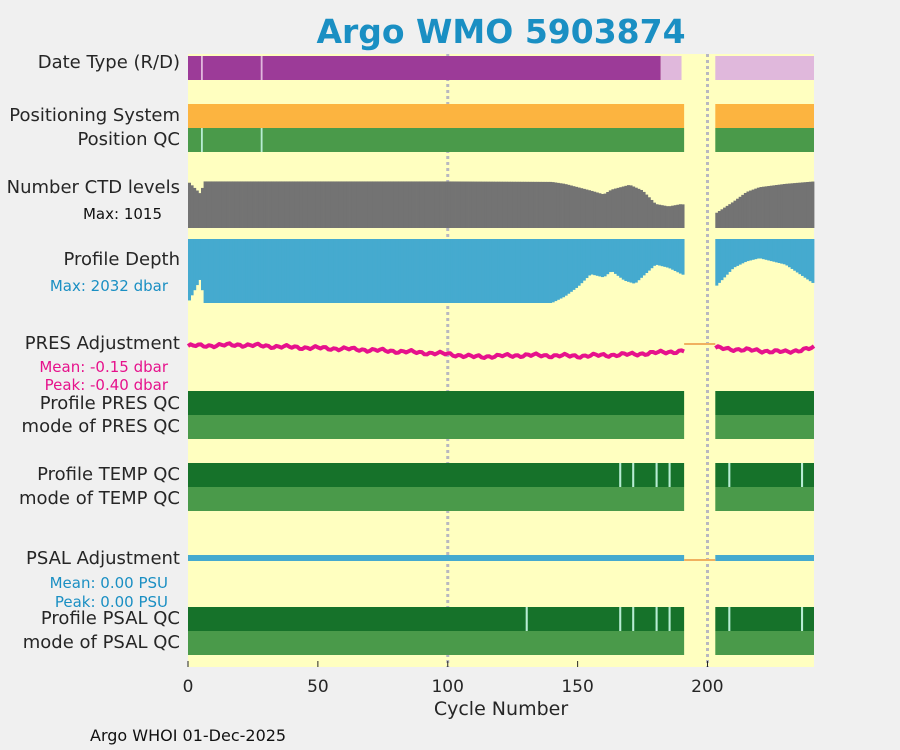 The width and height of the screenshot is (900, 750). What do you see at coordinates (94, 115) in the screenshot?
I see `row-label-positioning-system: Positioning System` at bounding box center [94, 115].